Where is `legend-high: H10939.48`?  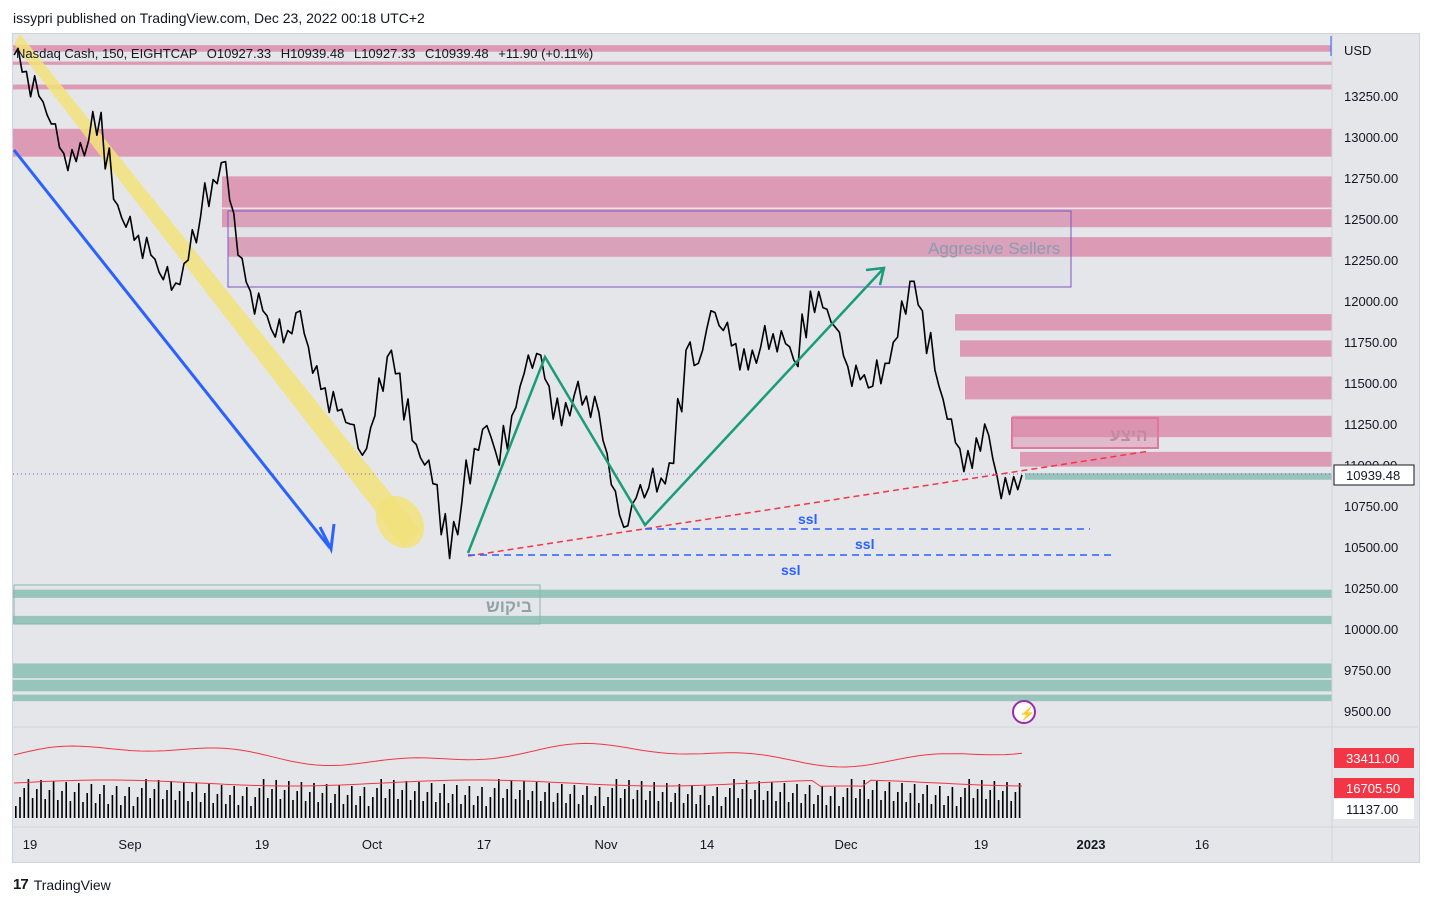
legend-high: H10939.48 is located at coordinates (313, 53).